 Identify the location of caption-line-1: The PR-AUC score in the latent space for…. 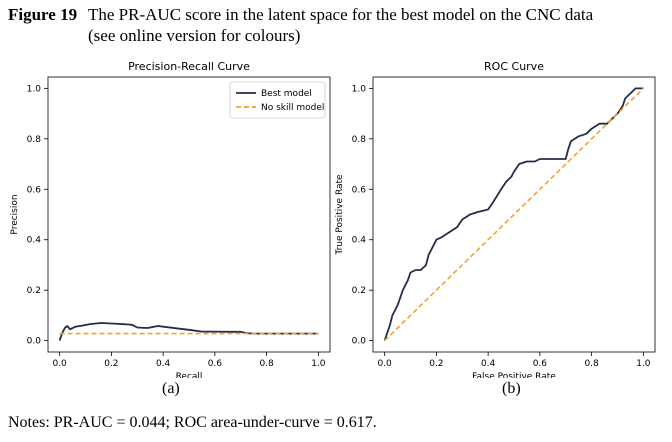
(341, 14).